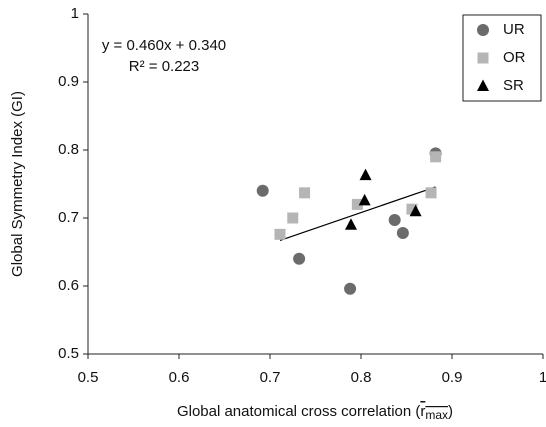 This screenshot has width=546, height=427. I want to click on equation: y = 0.460x + 0.340, so click(164, 45).